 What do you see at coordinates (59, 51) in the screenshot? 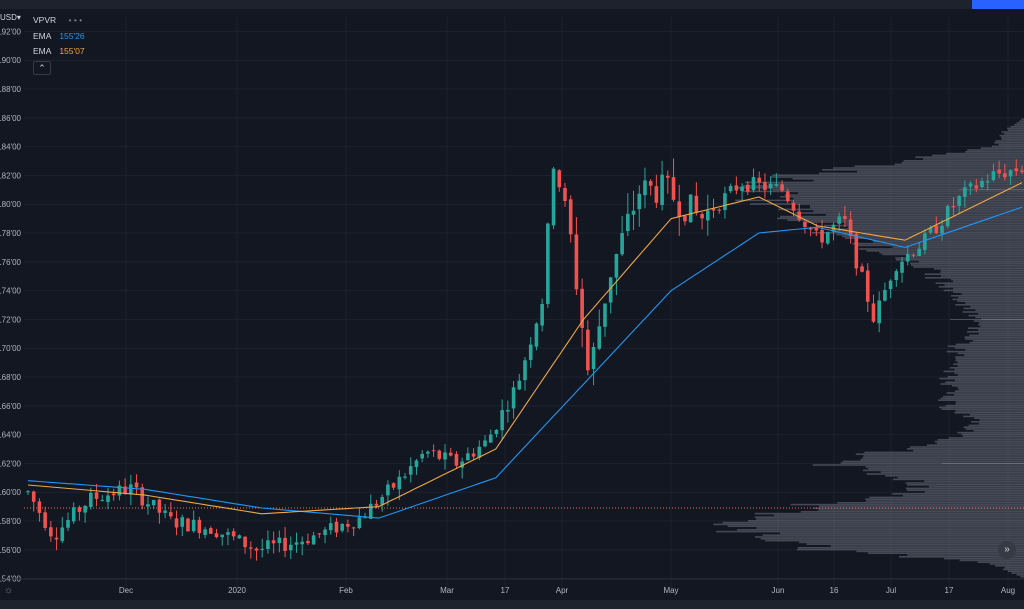
I see `legend-ema-2: EMA 155'07` at bounding box center [59, 51].